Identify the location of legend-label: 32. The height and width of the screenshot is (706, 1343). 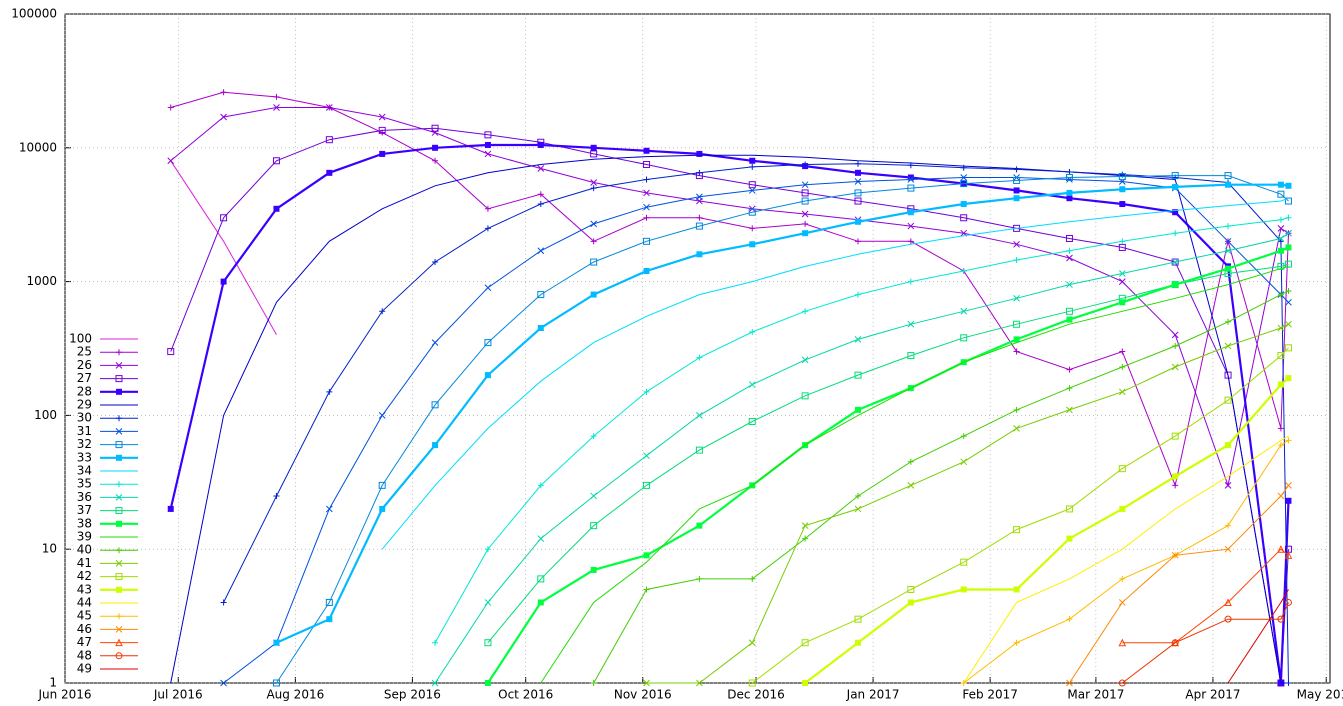
(84, 444).